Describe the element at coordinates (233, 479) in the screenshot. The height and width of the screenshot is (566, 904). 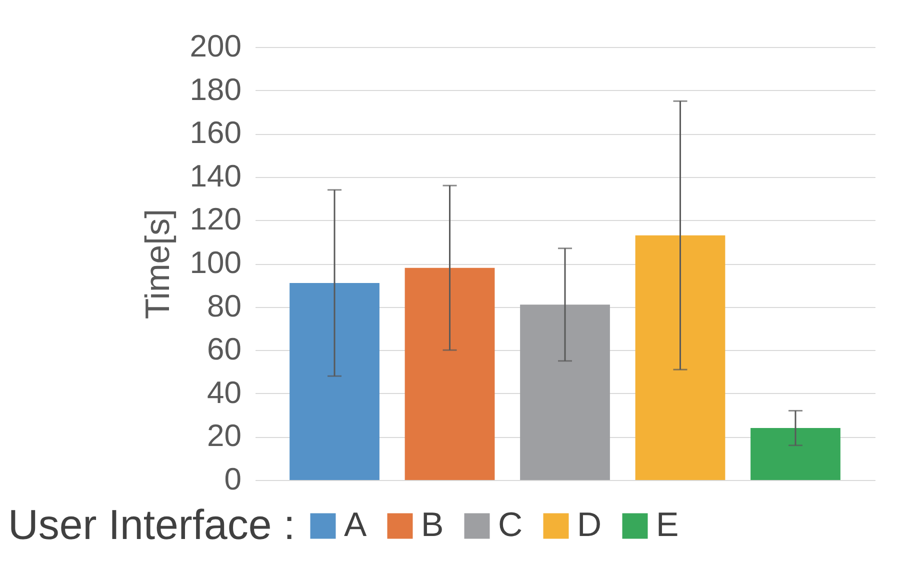
I see `y-tick-label: 0` at that location.